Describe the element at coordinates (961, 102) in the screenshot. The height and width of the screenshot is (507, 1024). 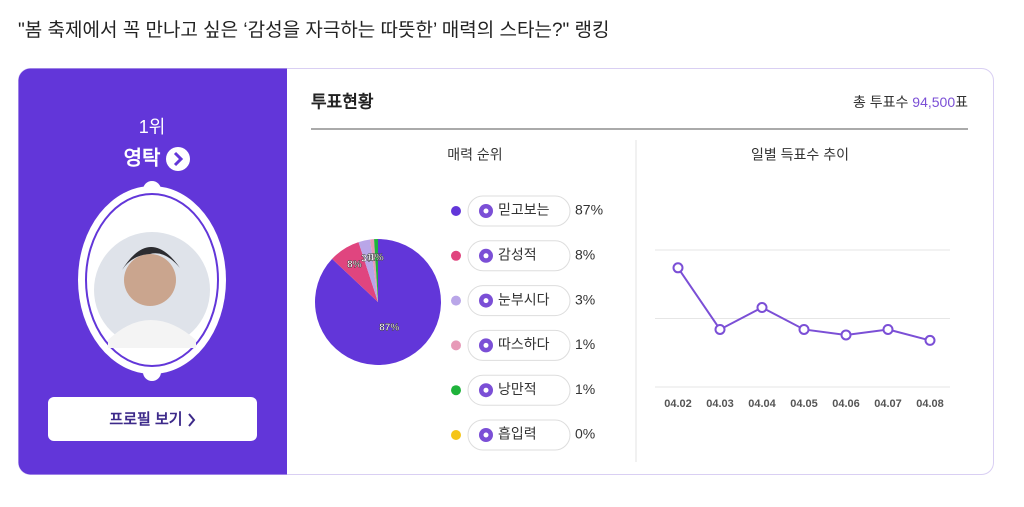
I see `total-unit: 표` at that location.